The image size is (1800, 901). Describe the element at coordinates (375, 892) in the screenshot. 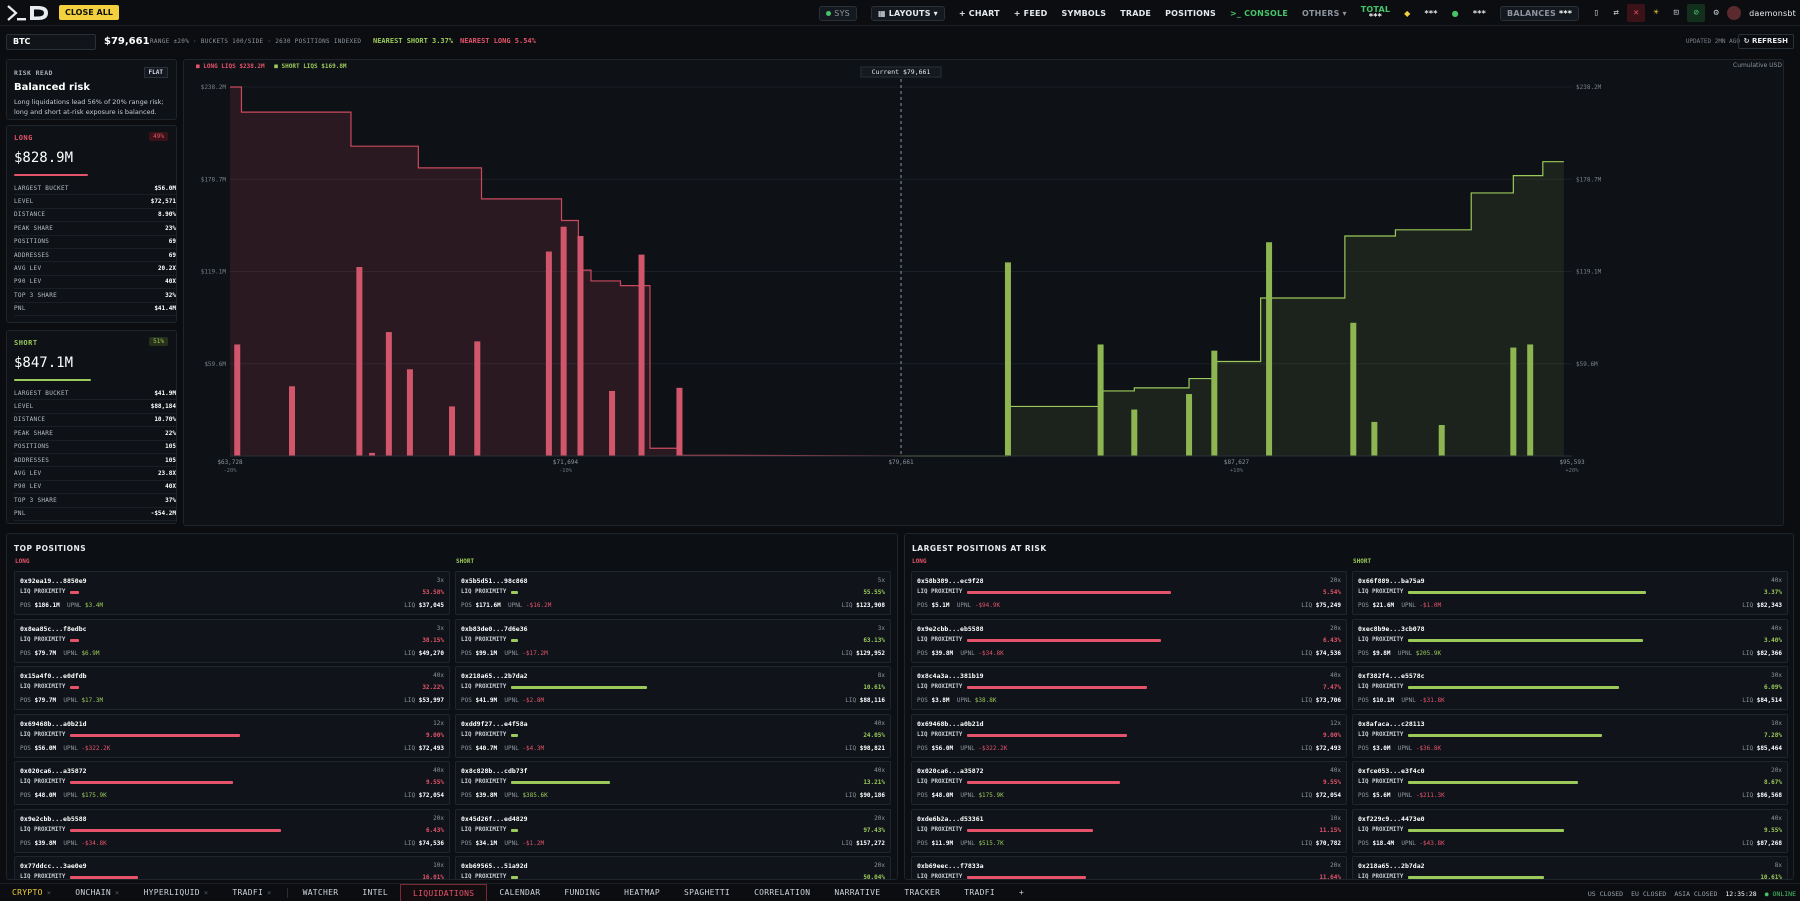

I see `tab-intel: INTEL` at that location.